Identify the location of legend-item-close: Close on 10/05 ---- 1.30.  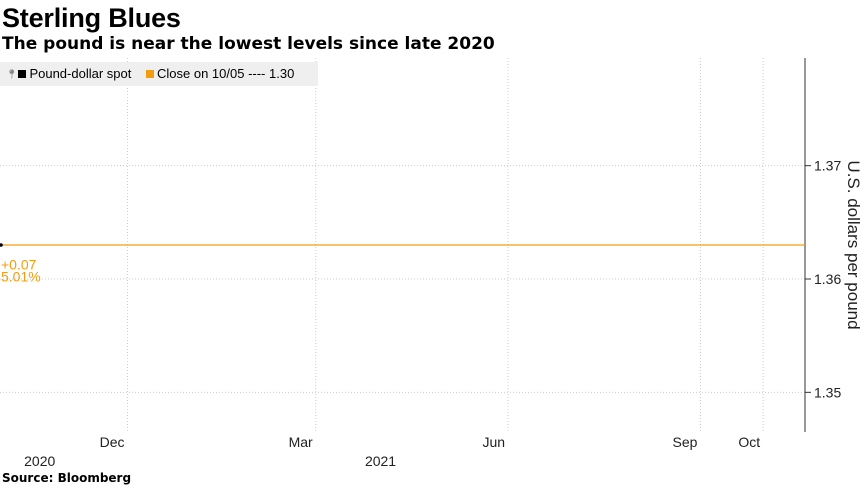
(220, 74).